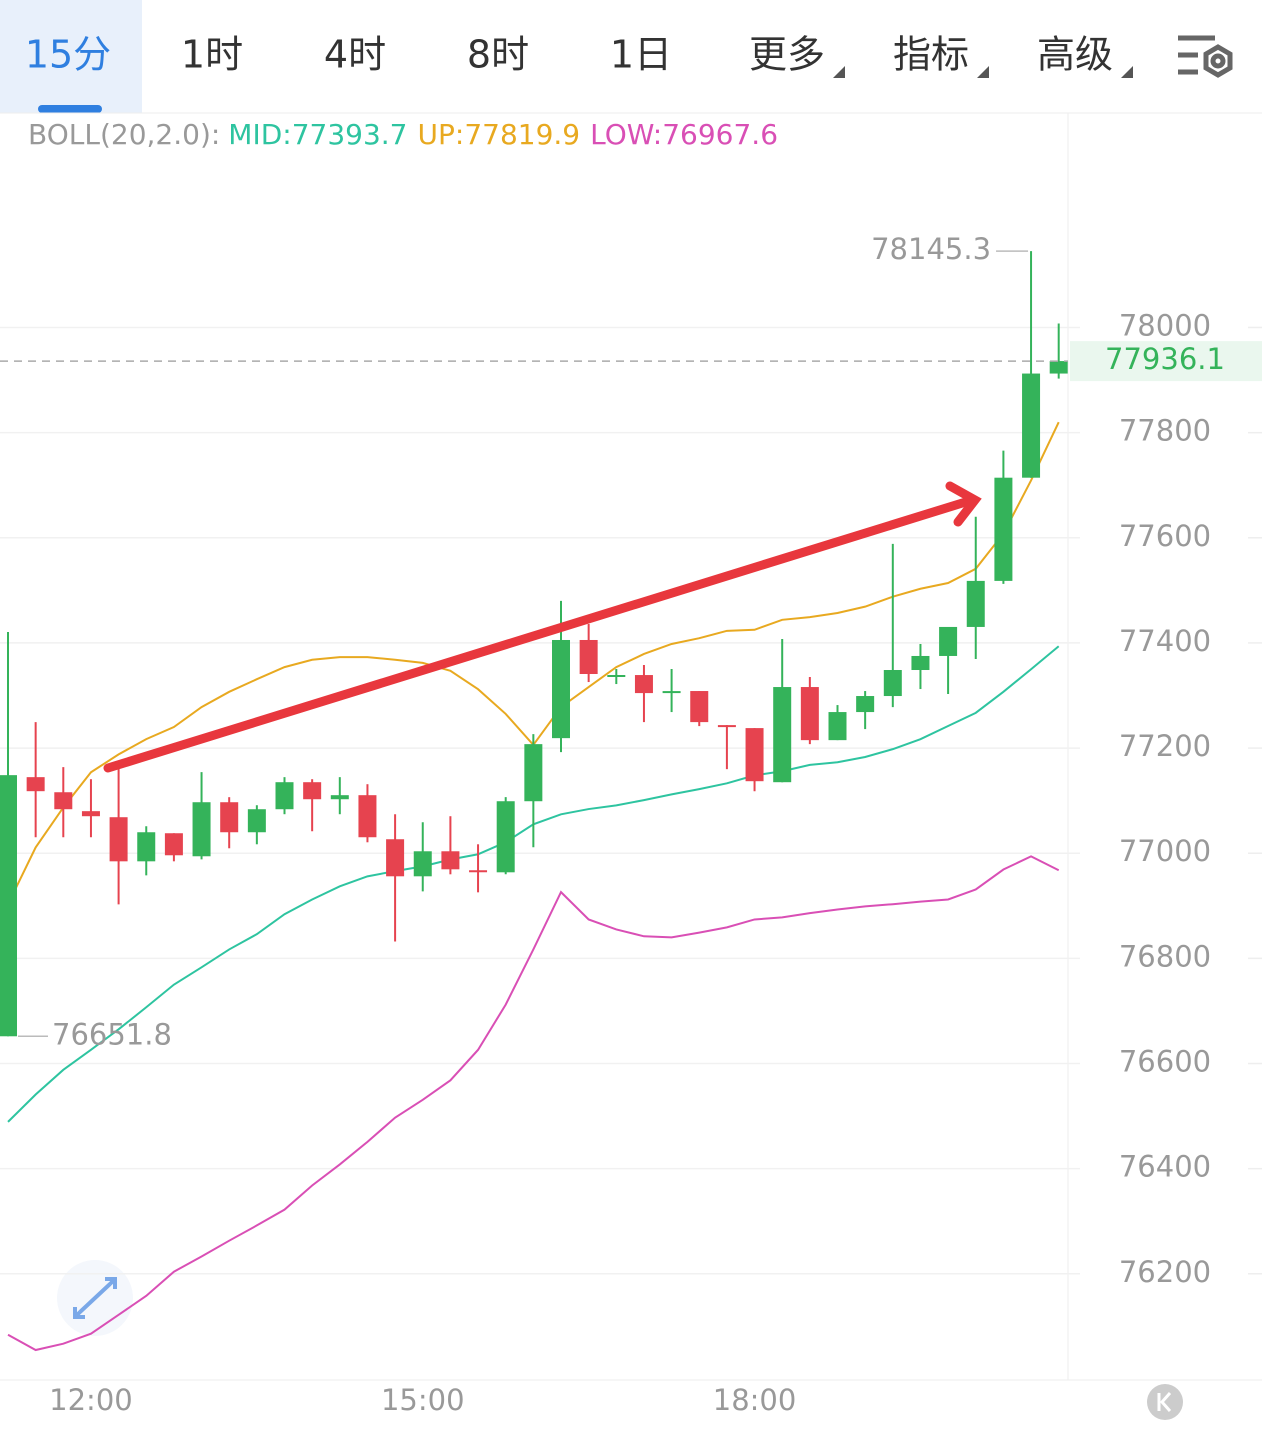  I want to click on indicator-label: BOLL(20,2.0):, so click(124, 134).